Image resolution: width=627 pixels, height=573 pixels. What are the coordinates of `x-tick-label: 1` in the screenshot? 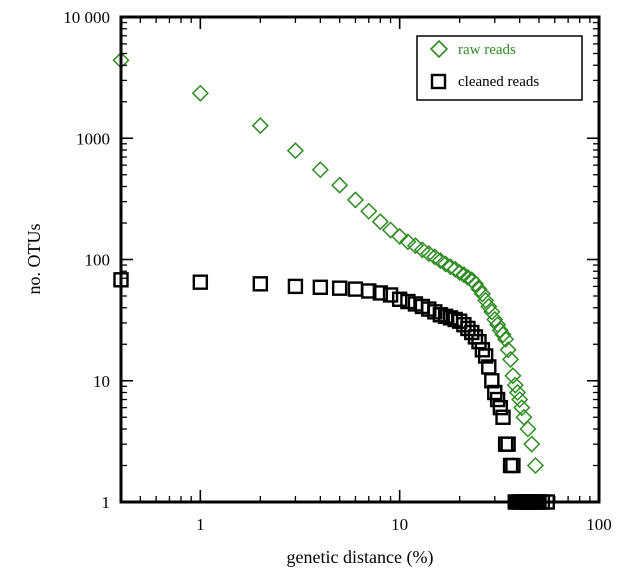 It's located at (200, 524).